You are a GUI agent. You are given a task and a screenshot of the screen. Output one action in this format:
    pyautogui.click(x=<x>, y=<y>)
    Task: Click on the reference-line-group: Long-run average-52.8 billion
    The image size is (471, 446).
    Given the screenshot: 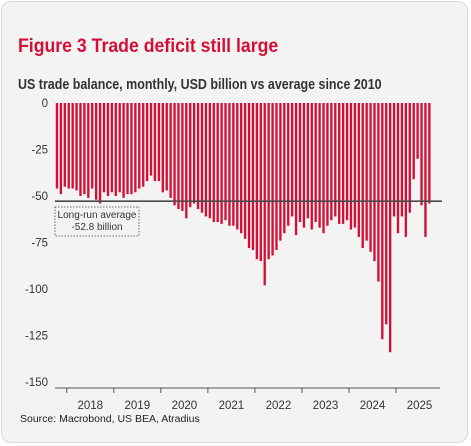 What is the action you would take?
    pyautogui.click(x=248, y=218)
    